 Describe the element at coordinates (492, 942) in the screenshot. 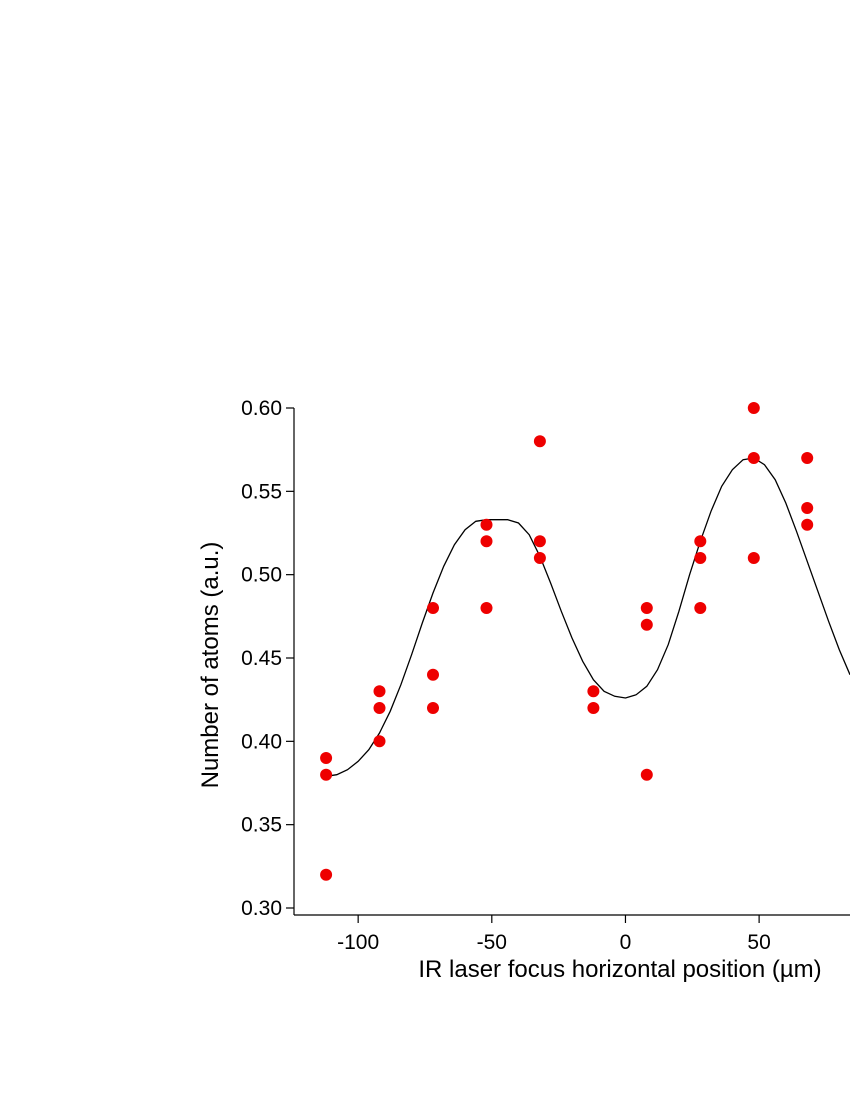

I see `x-tick-label: -50` at that location.